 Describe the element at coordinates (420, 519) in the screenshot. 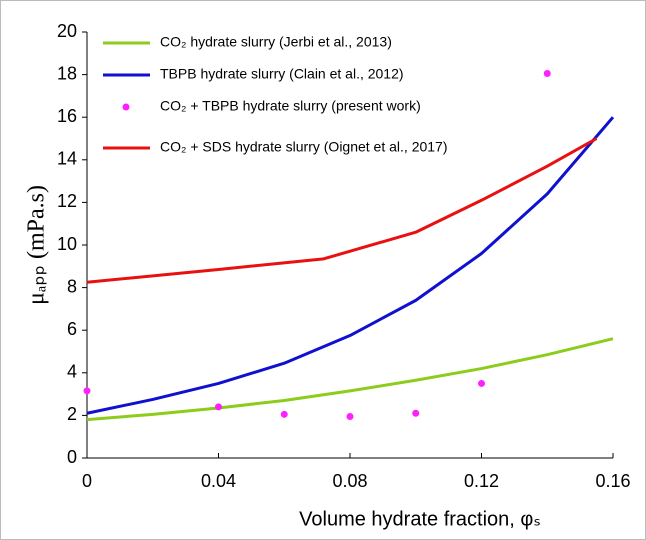

I see `x-axis-label: Volume hydrate fraction, φₛ` at that location.